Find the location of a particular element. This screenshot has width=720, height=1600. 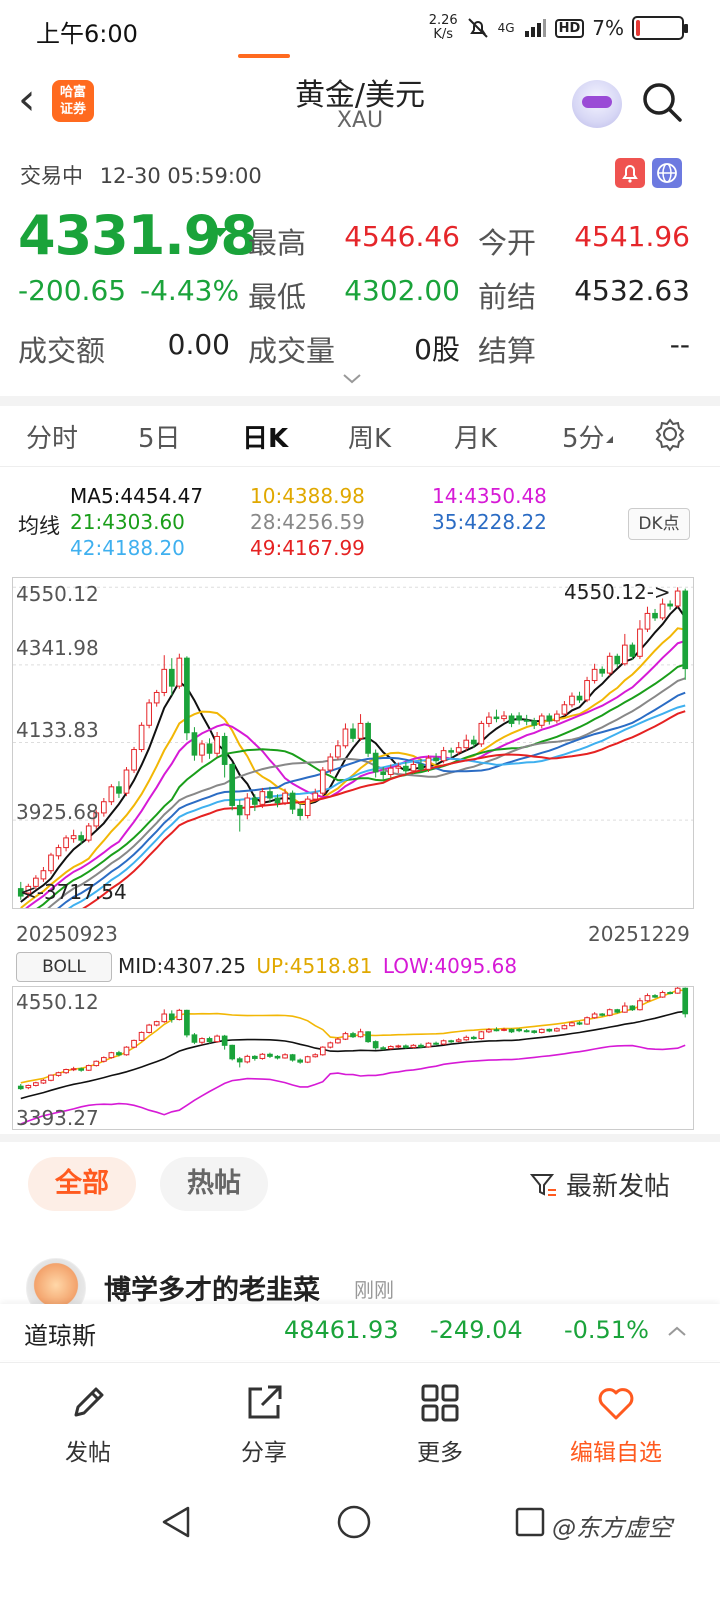

period-tabs: 分时 5日 日K 周K 月K 5分 is located at coordinates (360, 438).